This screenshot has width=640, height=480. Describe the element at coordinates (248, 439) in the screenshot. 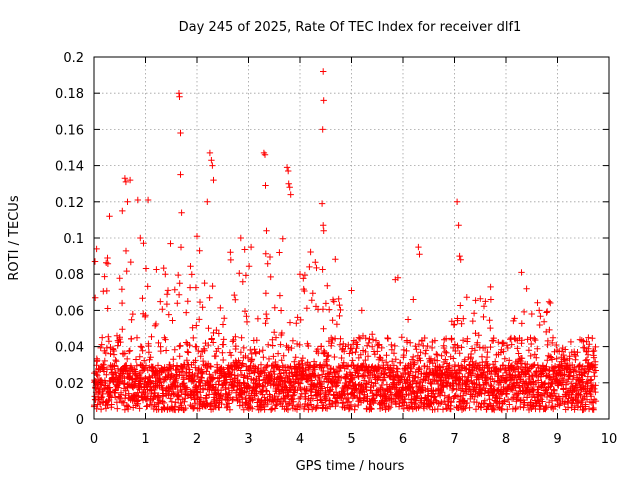

I see `x-tick-label: 3` at that location.